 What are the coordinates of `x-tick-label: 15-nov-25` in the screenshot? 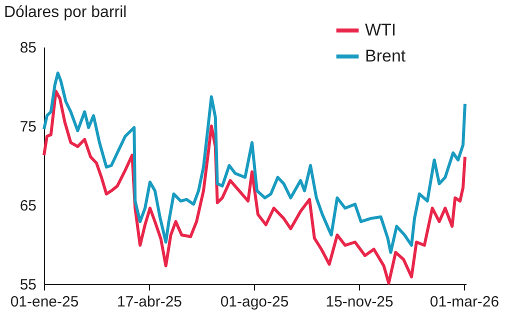 It's located at (360, 302).